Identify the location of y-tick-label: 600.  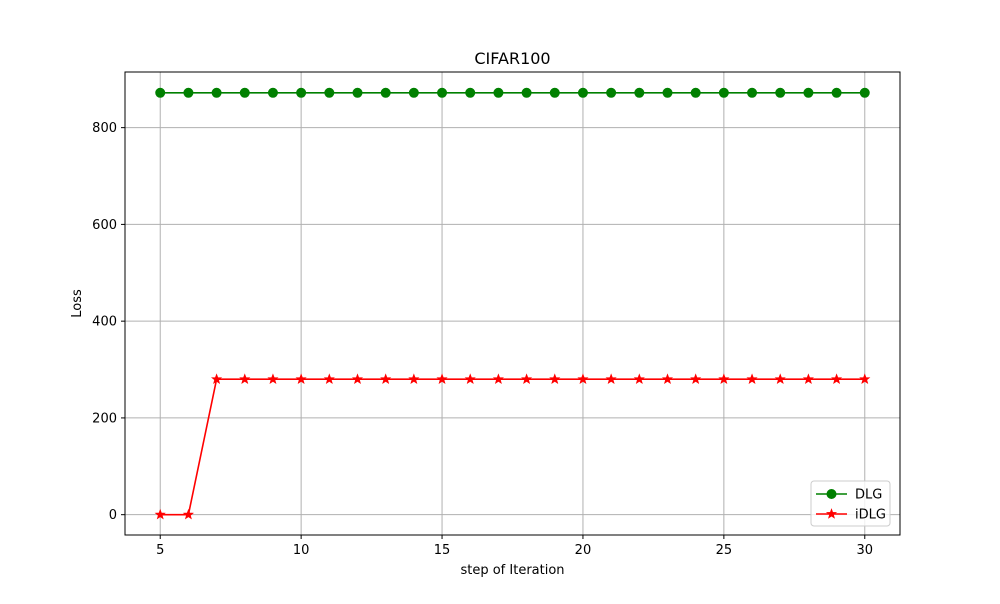
(104, 225).